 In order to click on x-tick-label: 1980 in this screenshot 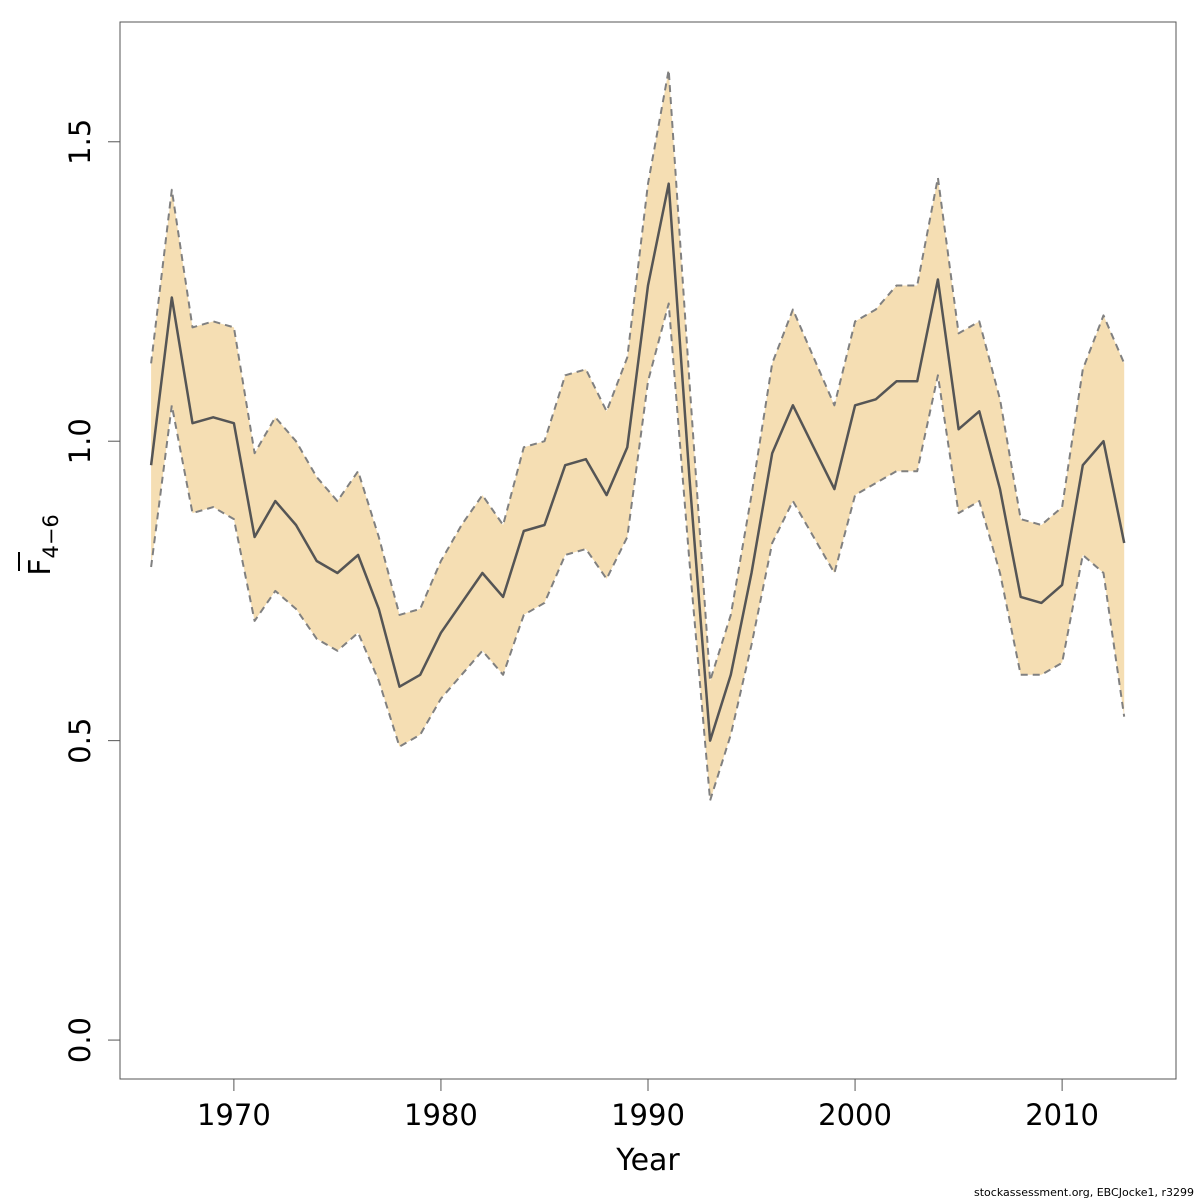, I will do `click(441, 1115)`.